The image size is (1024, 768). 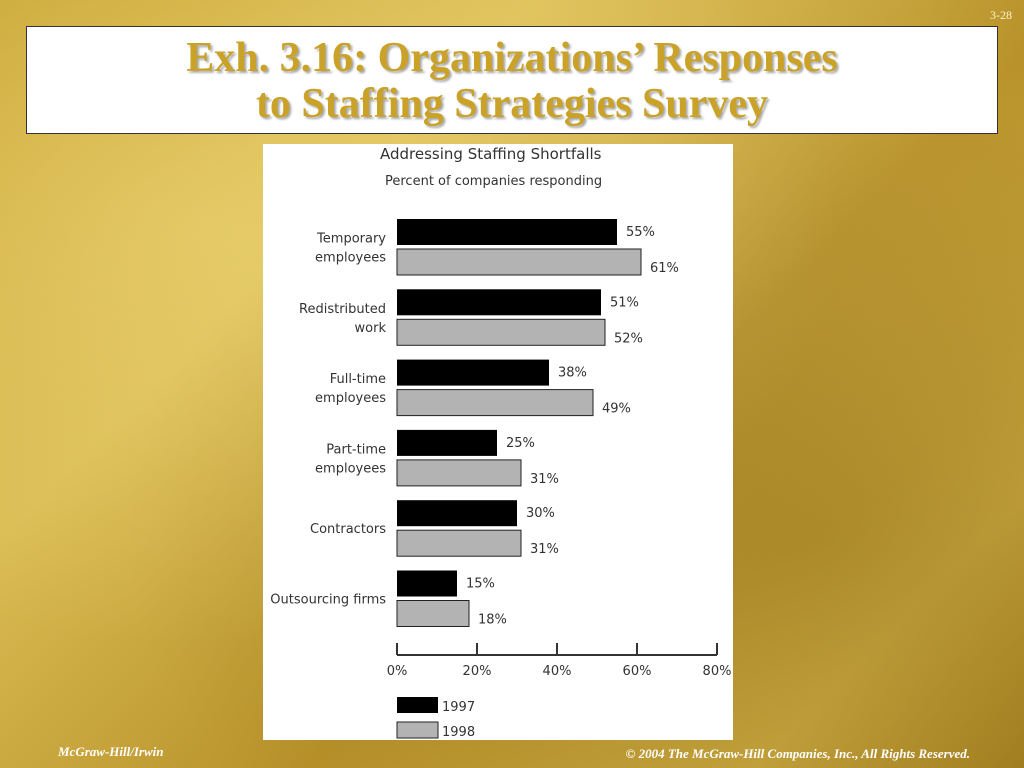 What do you see at coordinates (664, 268) in the screenshot?
I see `bar-value-label: 61%` at bounding box center [664, 268].